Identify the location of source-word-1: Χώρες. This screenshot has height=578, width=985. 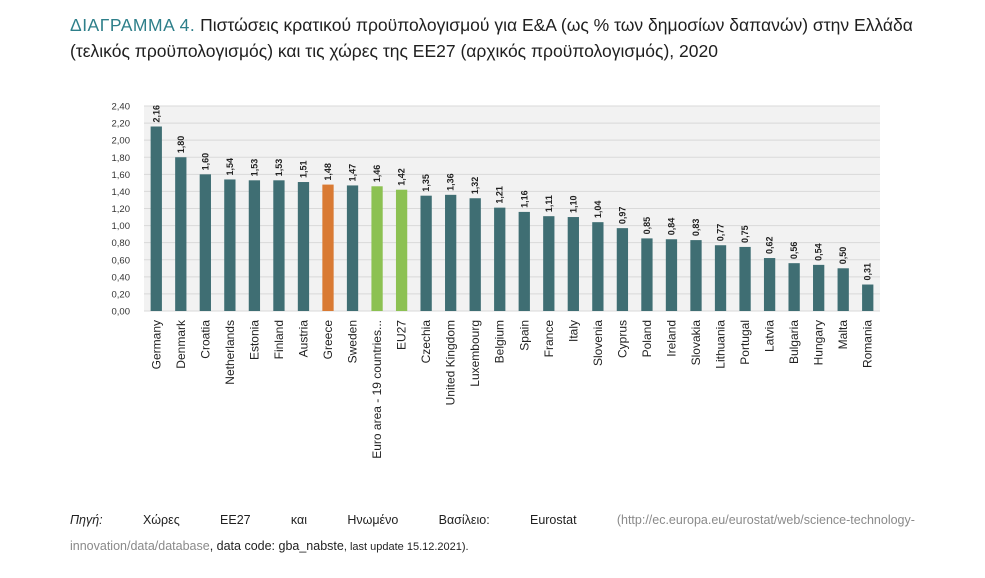
(161, 520).